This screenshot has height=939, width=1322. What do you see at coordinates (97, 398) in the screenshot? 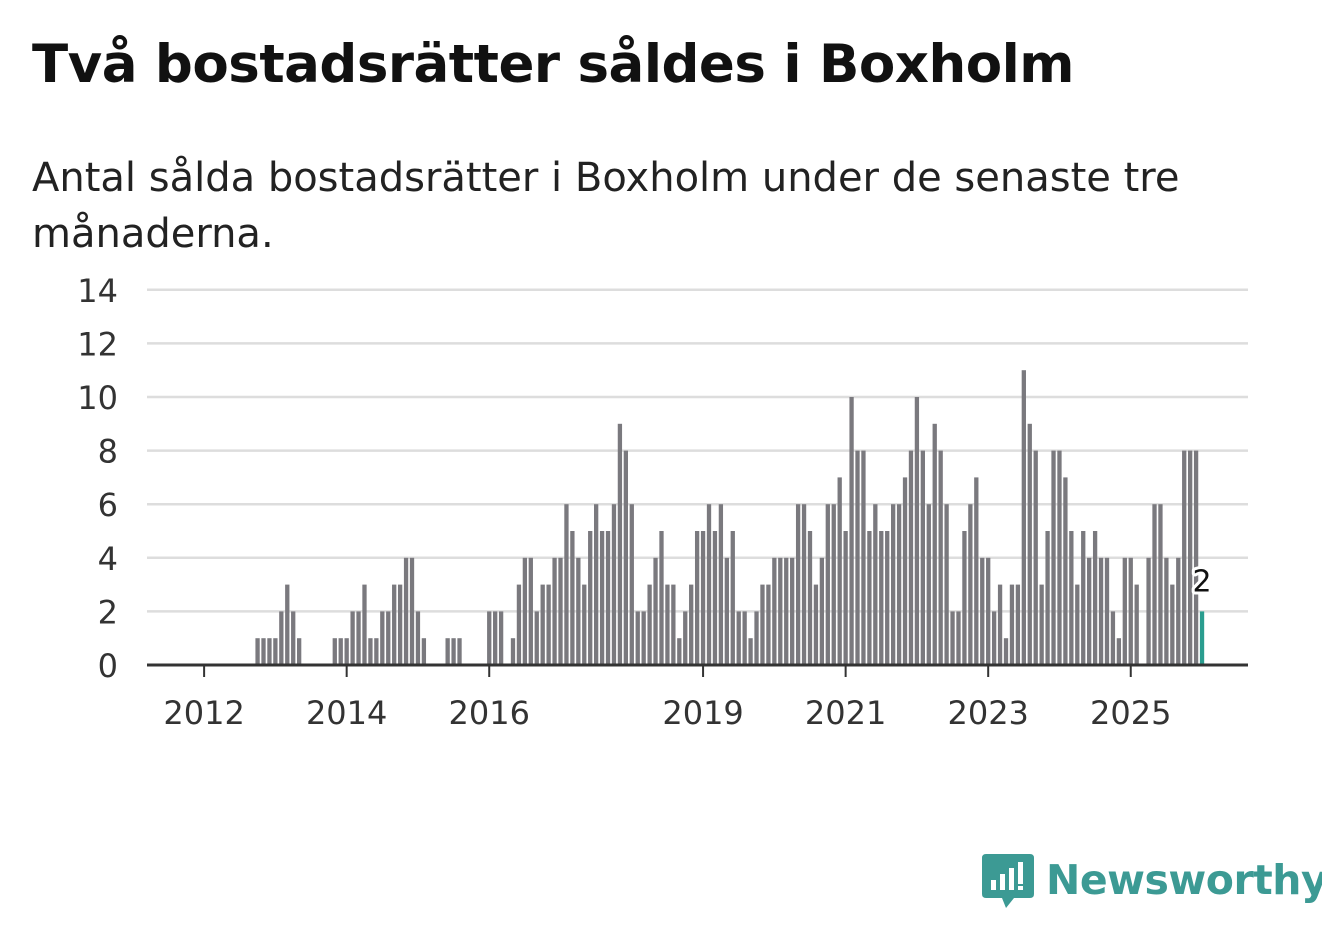
I see `y-tick-label-10: 10` at bounding box center [97, 398].